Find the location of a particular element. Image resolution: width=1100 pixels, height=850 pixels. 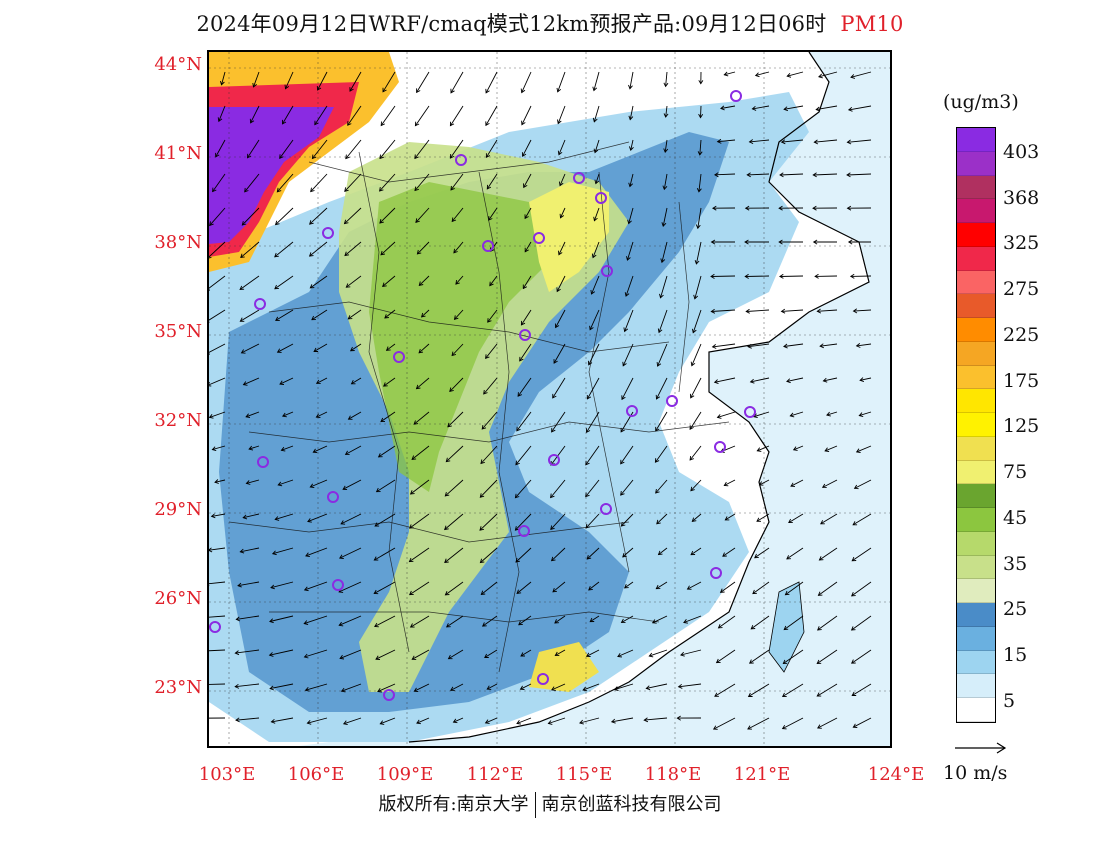

color-bar-segment is located at coordinates (976, 330).